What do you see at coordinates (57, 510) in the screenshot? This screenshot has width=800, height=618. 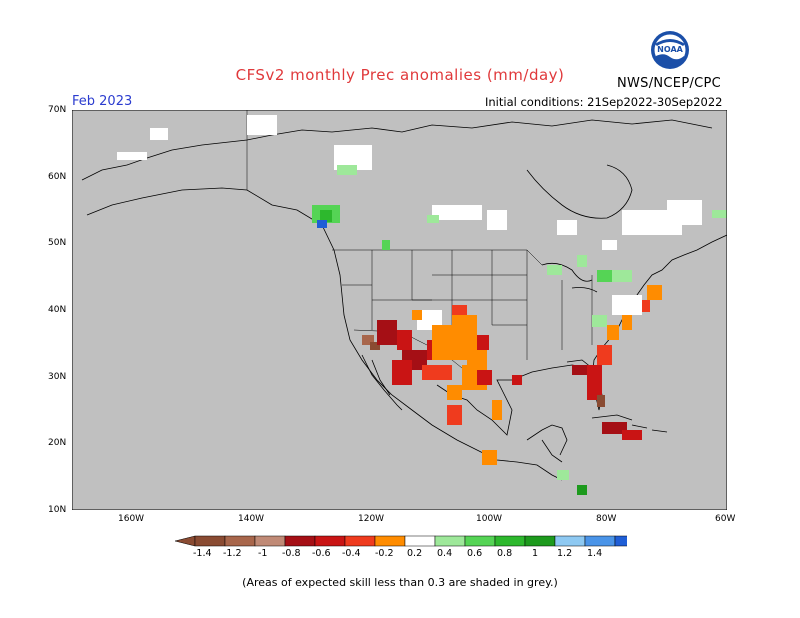 I see `lat-label: 10N` at bounding box center [57, 510].